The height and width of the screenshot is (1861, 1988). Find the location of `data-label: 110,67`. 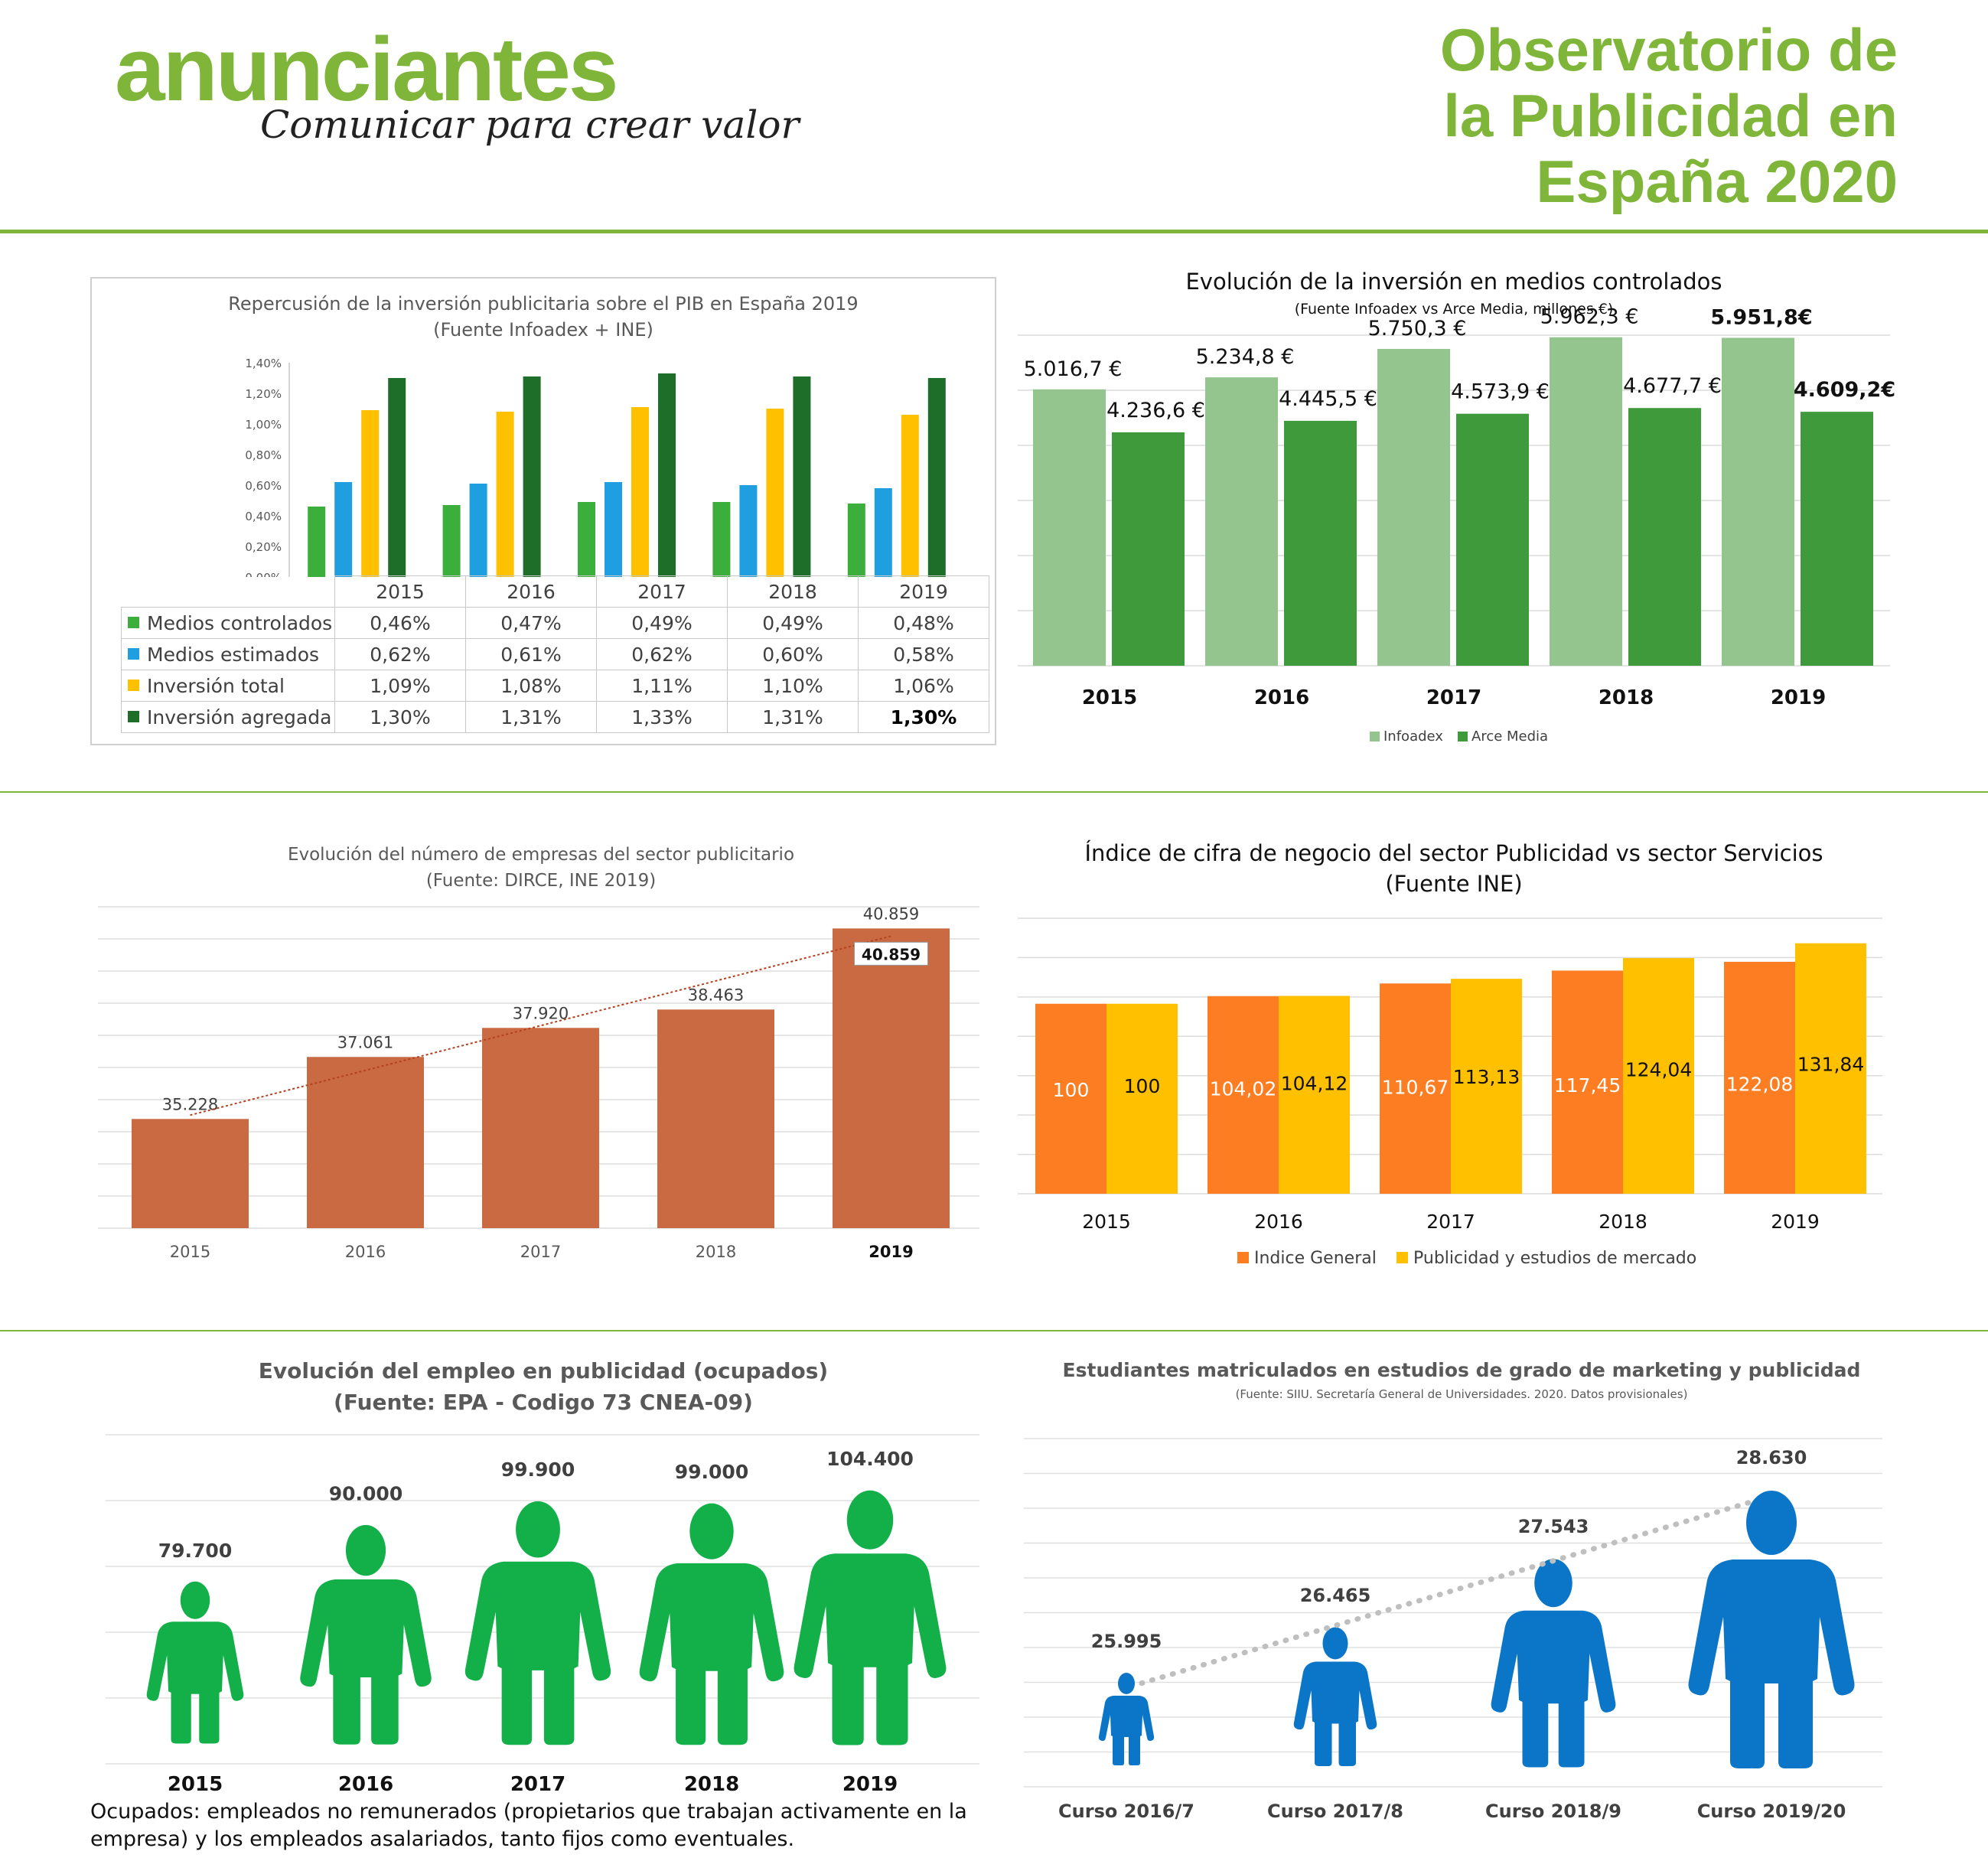

data-label: 110,67 is located at coordinates (1416, 1087).